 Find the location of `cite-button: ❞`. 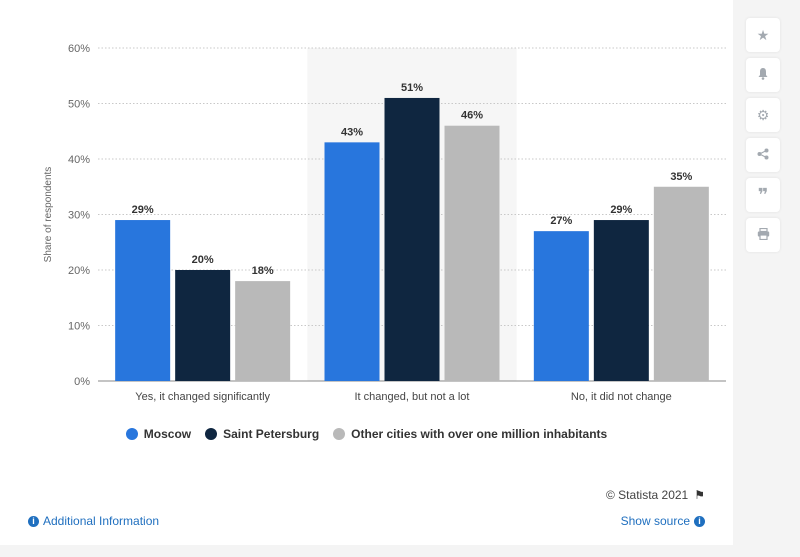

cite-button: ❞ is located at coordinates (763, 195).